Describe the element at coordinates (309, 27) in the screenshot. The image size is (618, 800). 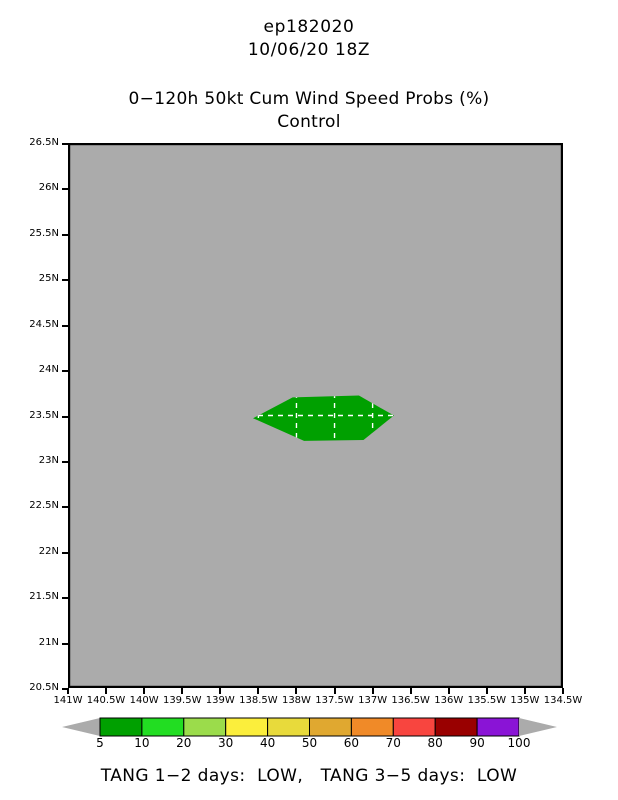
I see `storm-id-label: ep182020` at that location.